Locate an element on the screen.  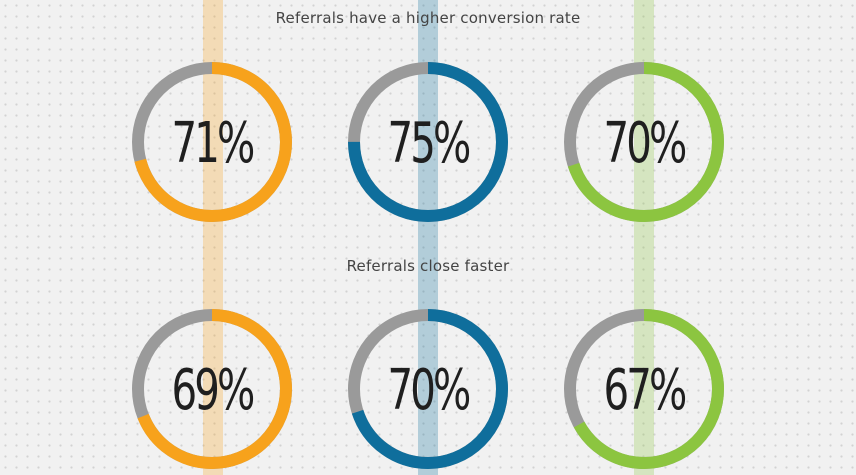
donut-close-faster-orange: 69% is located at coordinates (212, 389).